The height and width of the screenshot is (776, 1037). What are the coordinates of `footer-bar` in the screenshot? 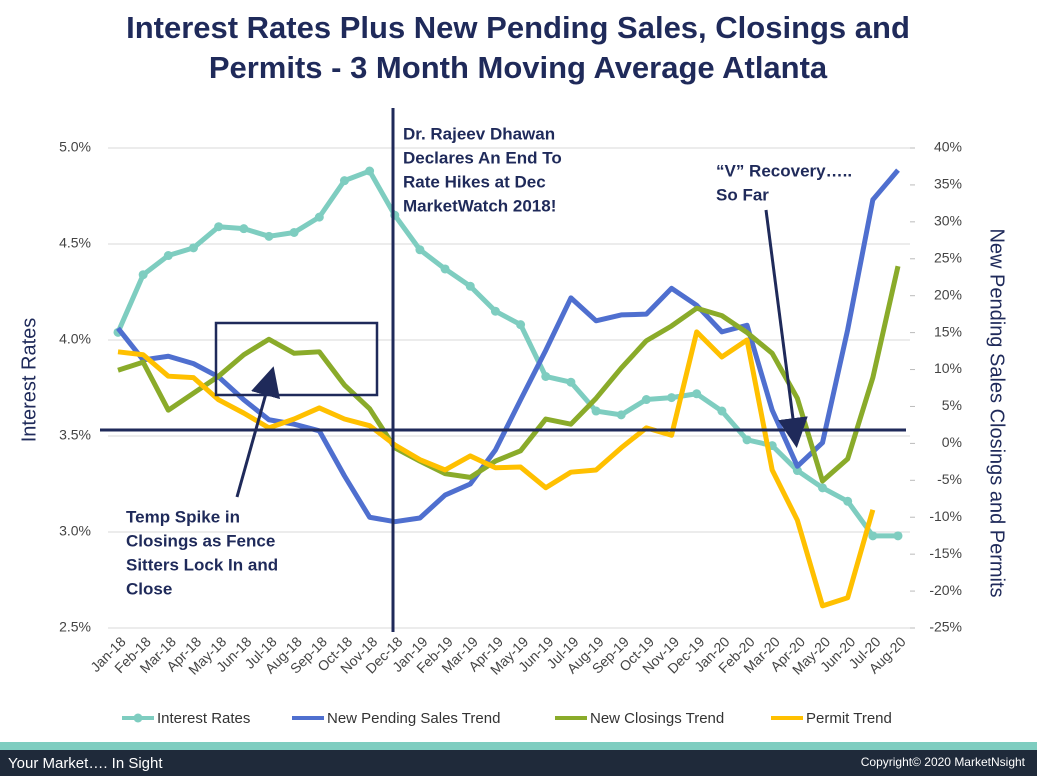 It's located at (518, 763).